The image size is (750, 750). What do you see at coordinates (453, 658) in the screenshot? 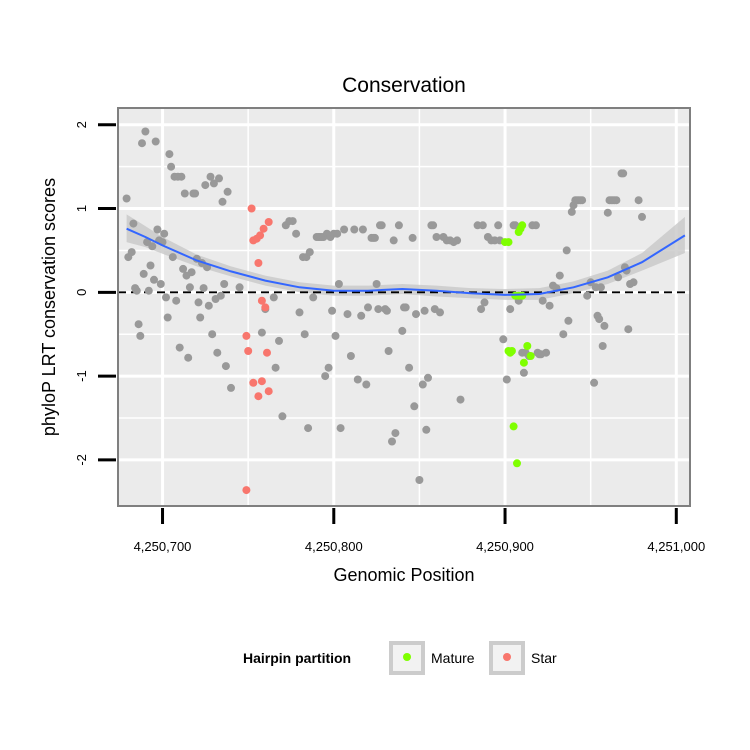
I see `legend-label-mature: Mature` at bounding box center [453, 658].